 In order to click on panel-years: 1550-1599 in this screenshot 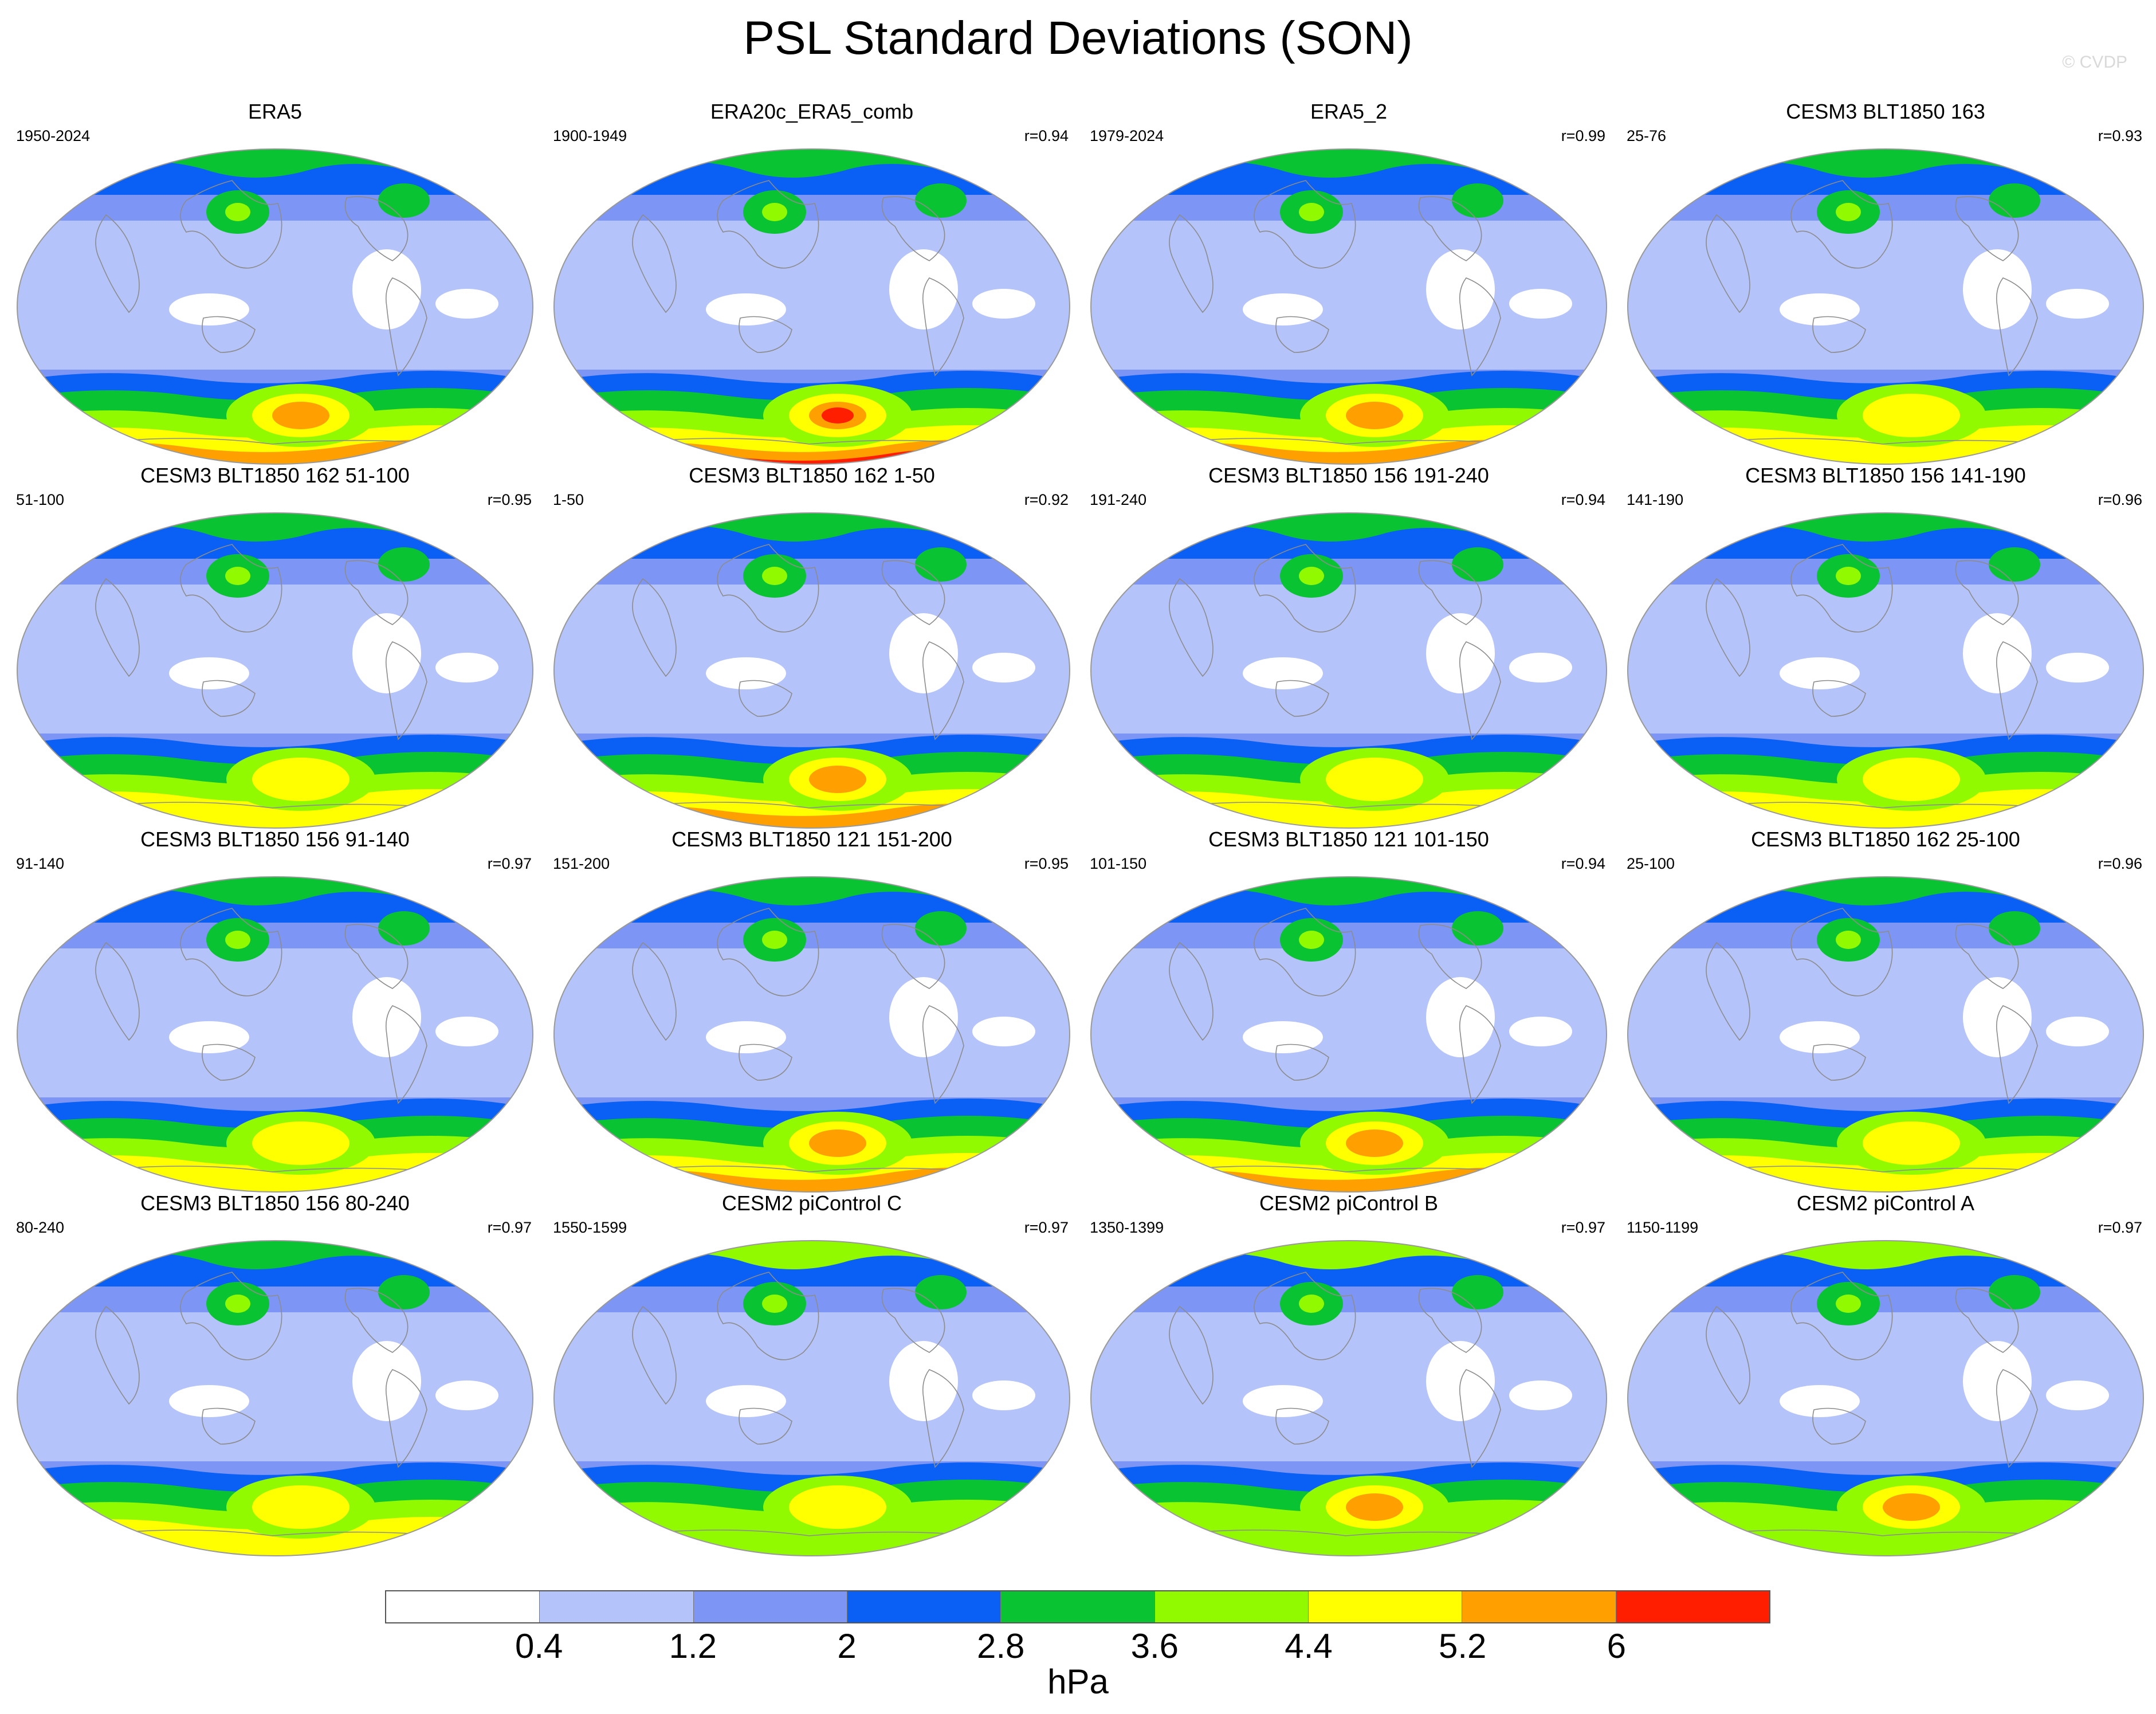, I will do `click(590, 1227)`.